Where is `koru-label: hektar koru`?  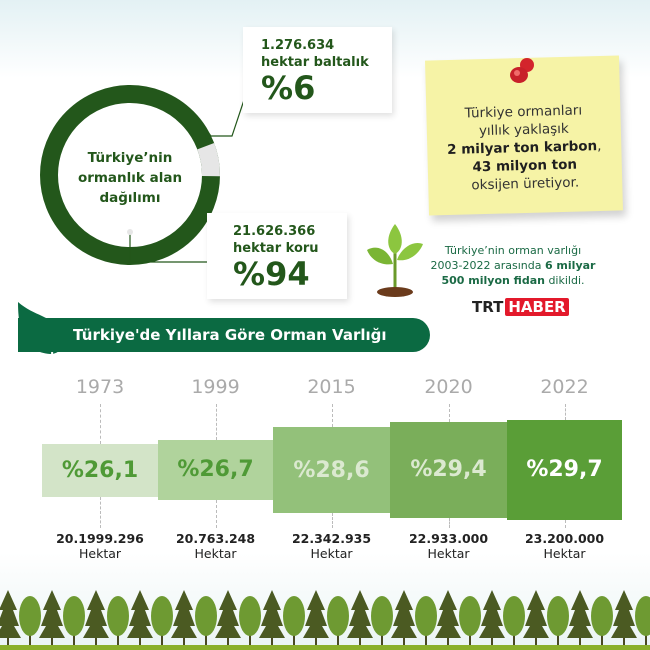
koru-label: hektar koru is located at coordinates (276, 248).